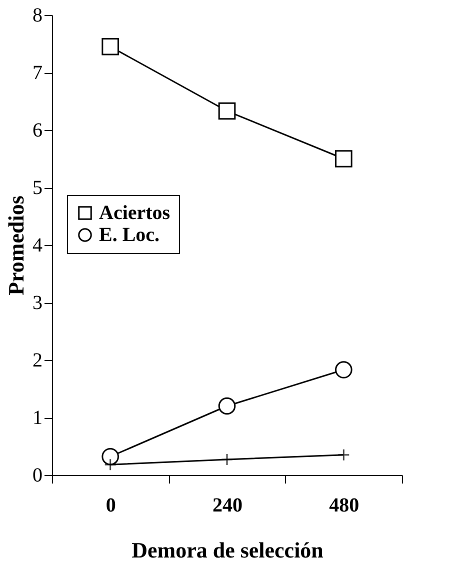  Describe the element at coordinates (129, 235) in the screenshot. I see `legend-label: E. Loc.` at that location.